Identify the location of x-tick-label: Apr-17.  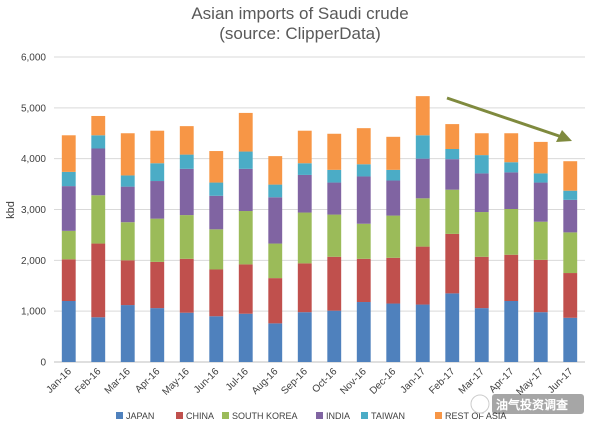
(501, 380).